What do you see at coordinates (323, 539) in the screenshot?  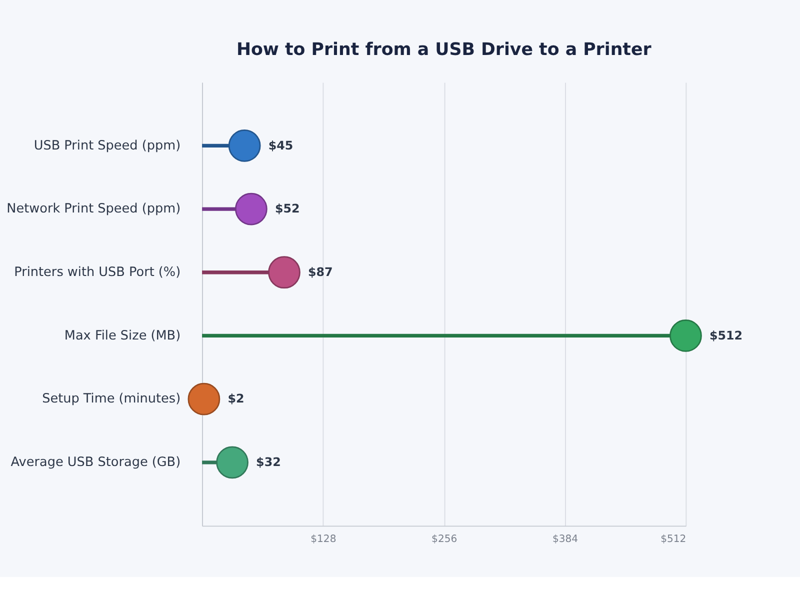 I see `x-tick-label: $128` at bounding box center [323, 539].